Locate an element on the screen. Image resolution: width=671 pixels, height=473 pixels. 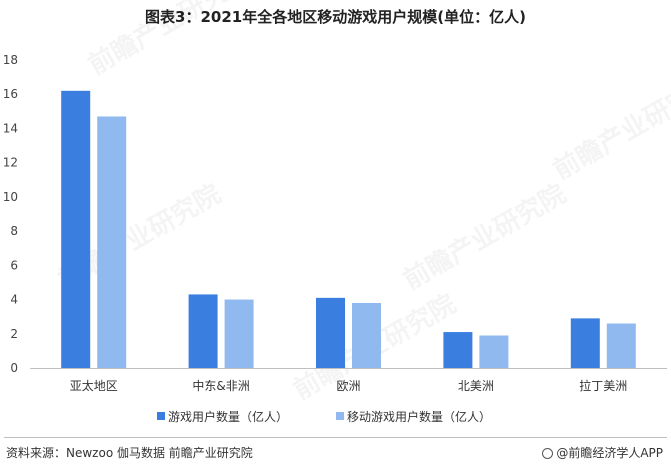
chart-title: 图表3：2021年全各地区移动游戏用户规模(单位：亿人) is located at coordinates (335, 17).